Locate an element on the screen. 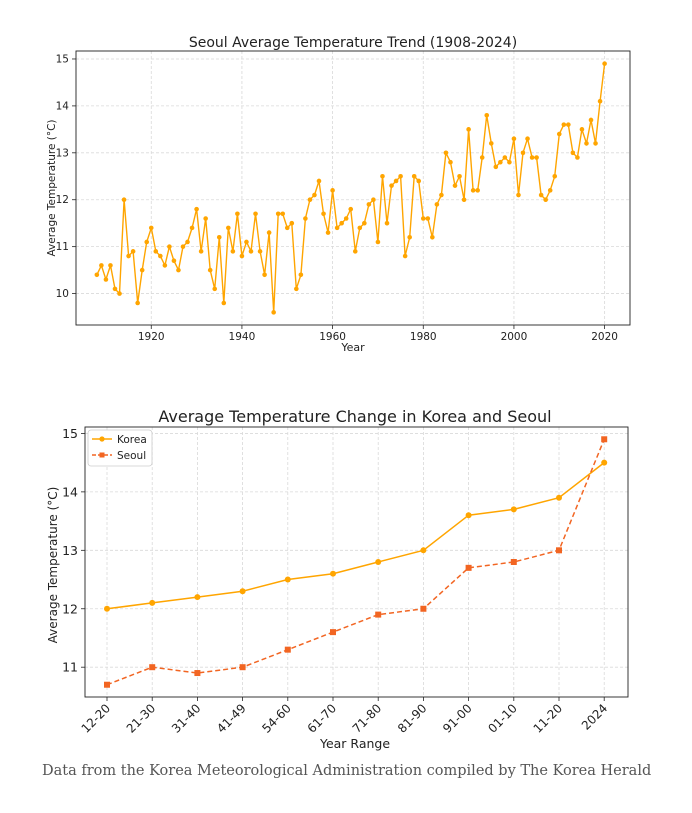 This screenshot has width=692, height=813. chart2-x-tick-label: 31-40 is located at coordinates (186, 718).